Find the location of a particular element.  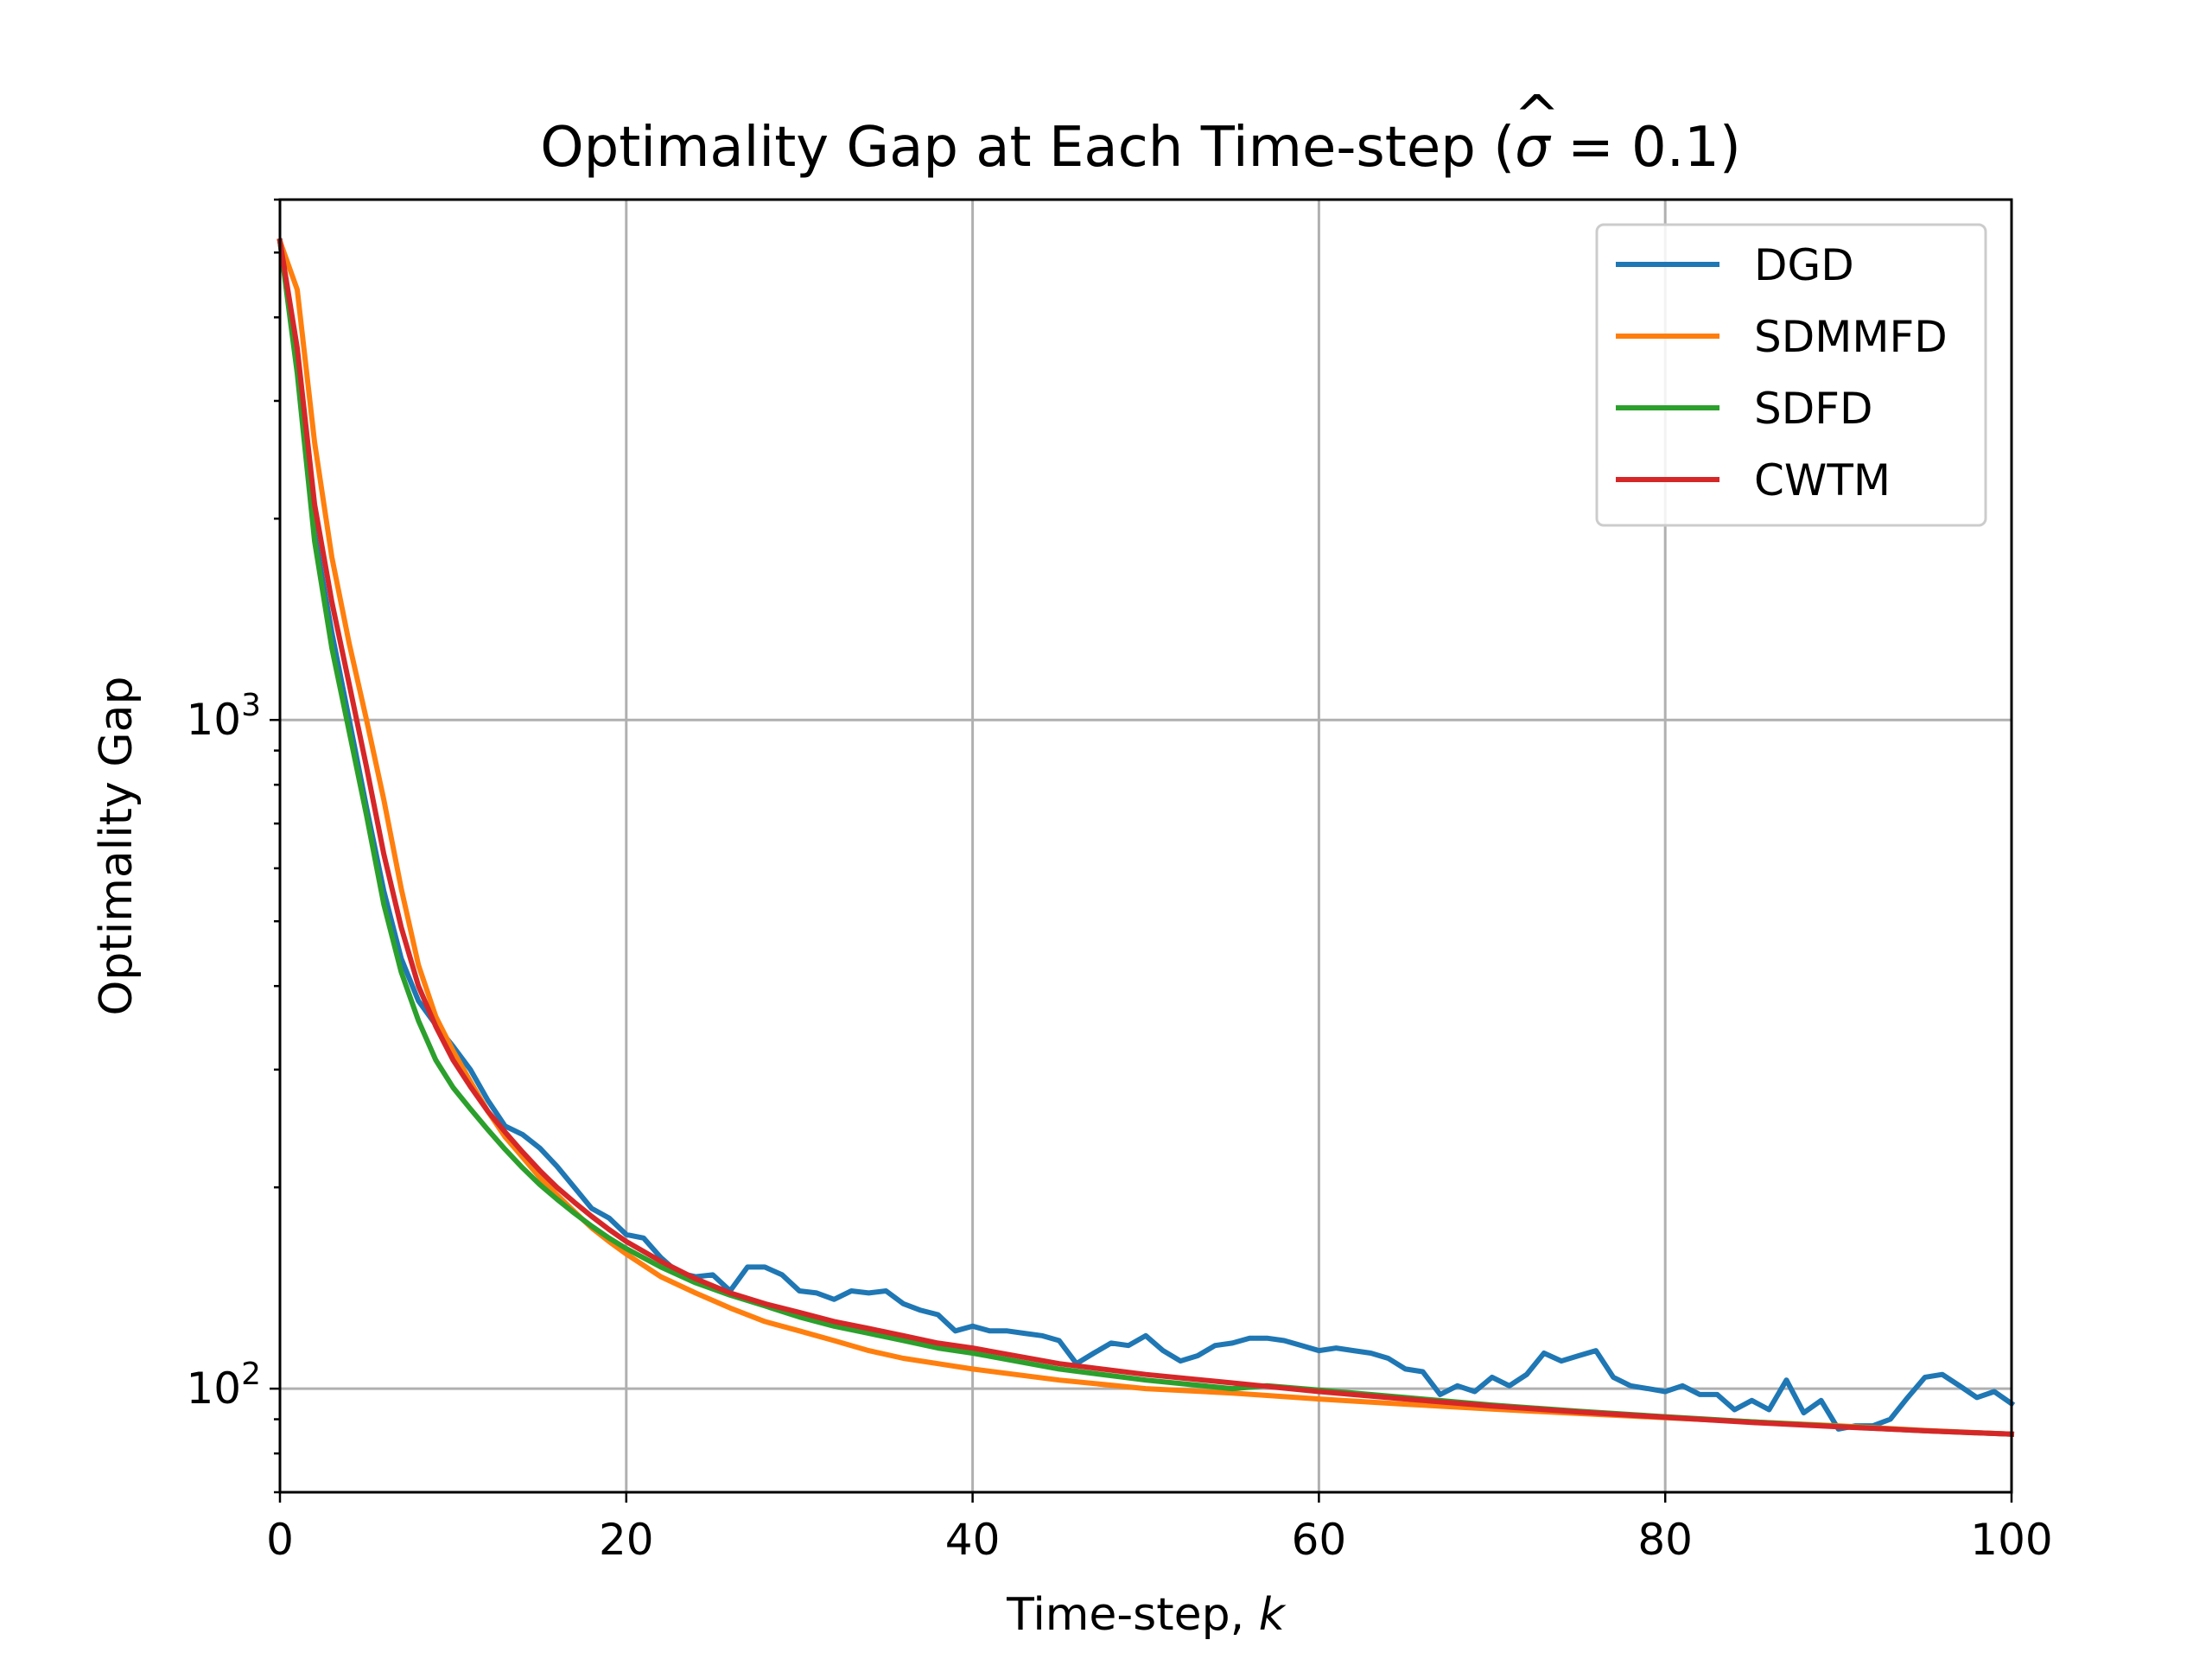

legend-label: SDFD is located at coordinates (1813, 409).